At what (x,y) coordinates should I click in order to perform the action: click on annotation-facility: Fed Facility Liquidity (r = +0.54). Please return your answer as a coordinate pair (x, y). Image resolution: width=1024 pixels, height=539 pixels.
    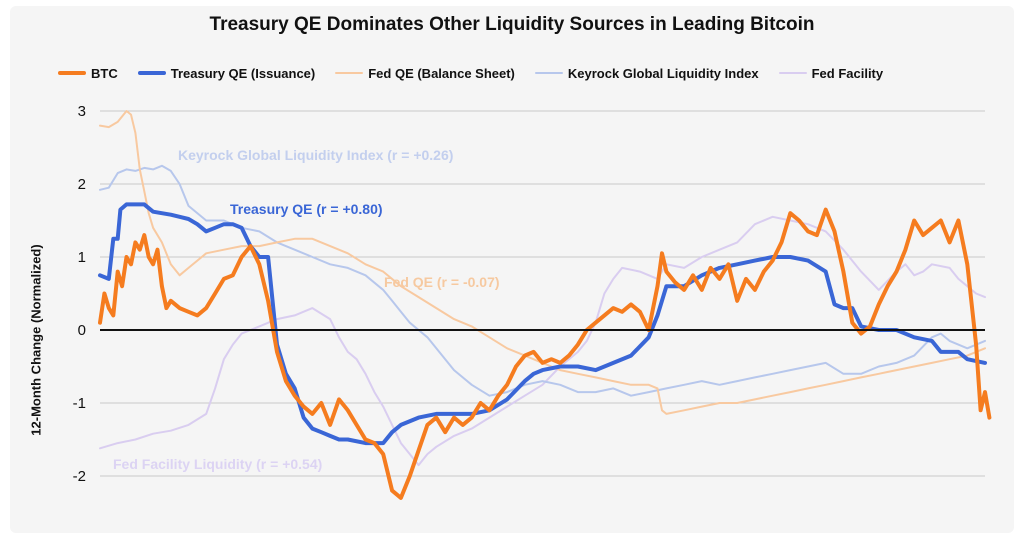
    Looking at the image, I should click on (217, 464).